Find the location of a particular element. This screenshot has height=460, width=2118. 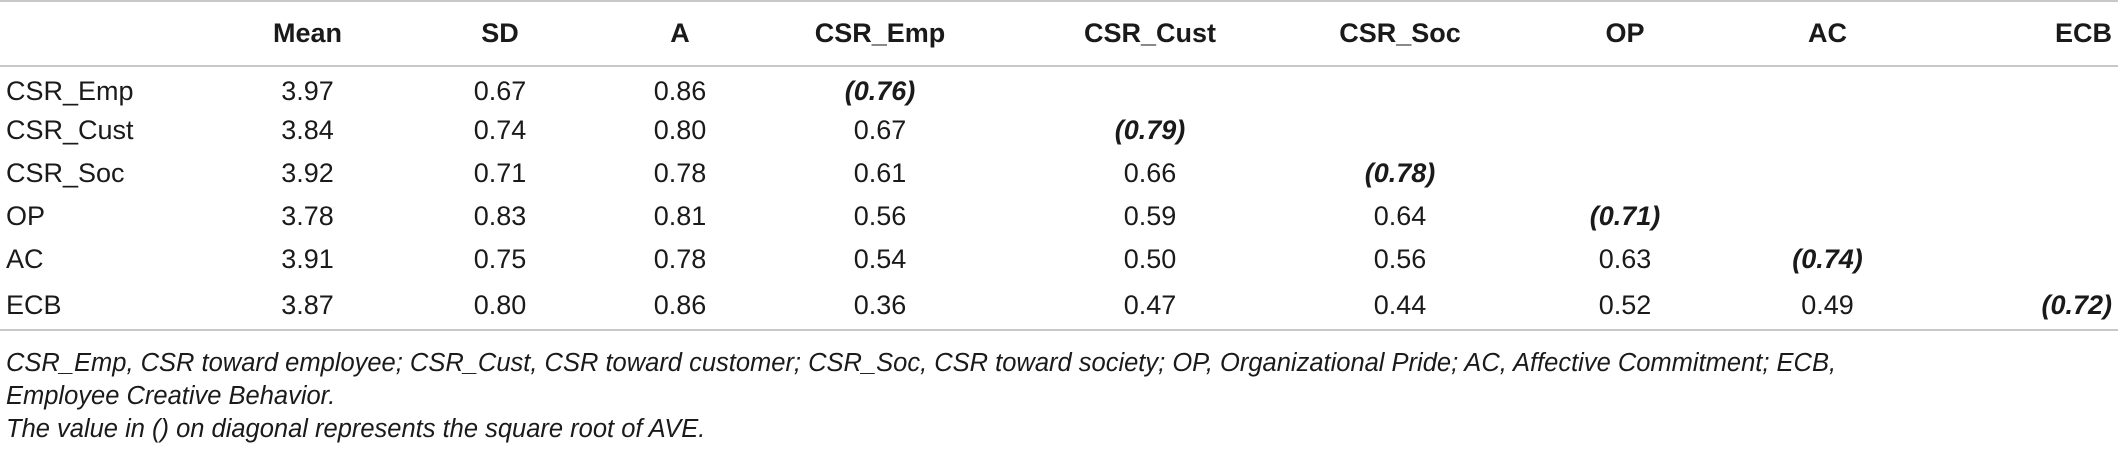

diagonal-cell: (0.71) is located at coordinates (1625, 216).